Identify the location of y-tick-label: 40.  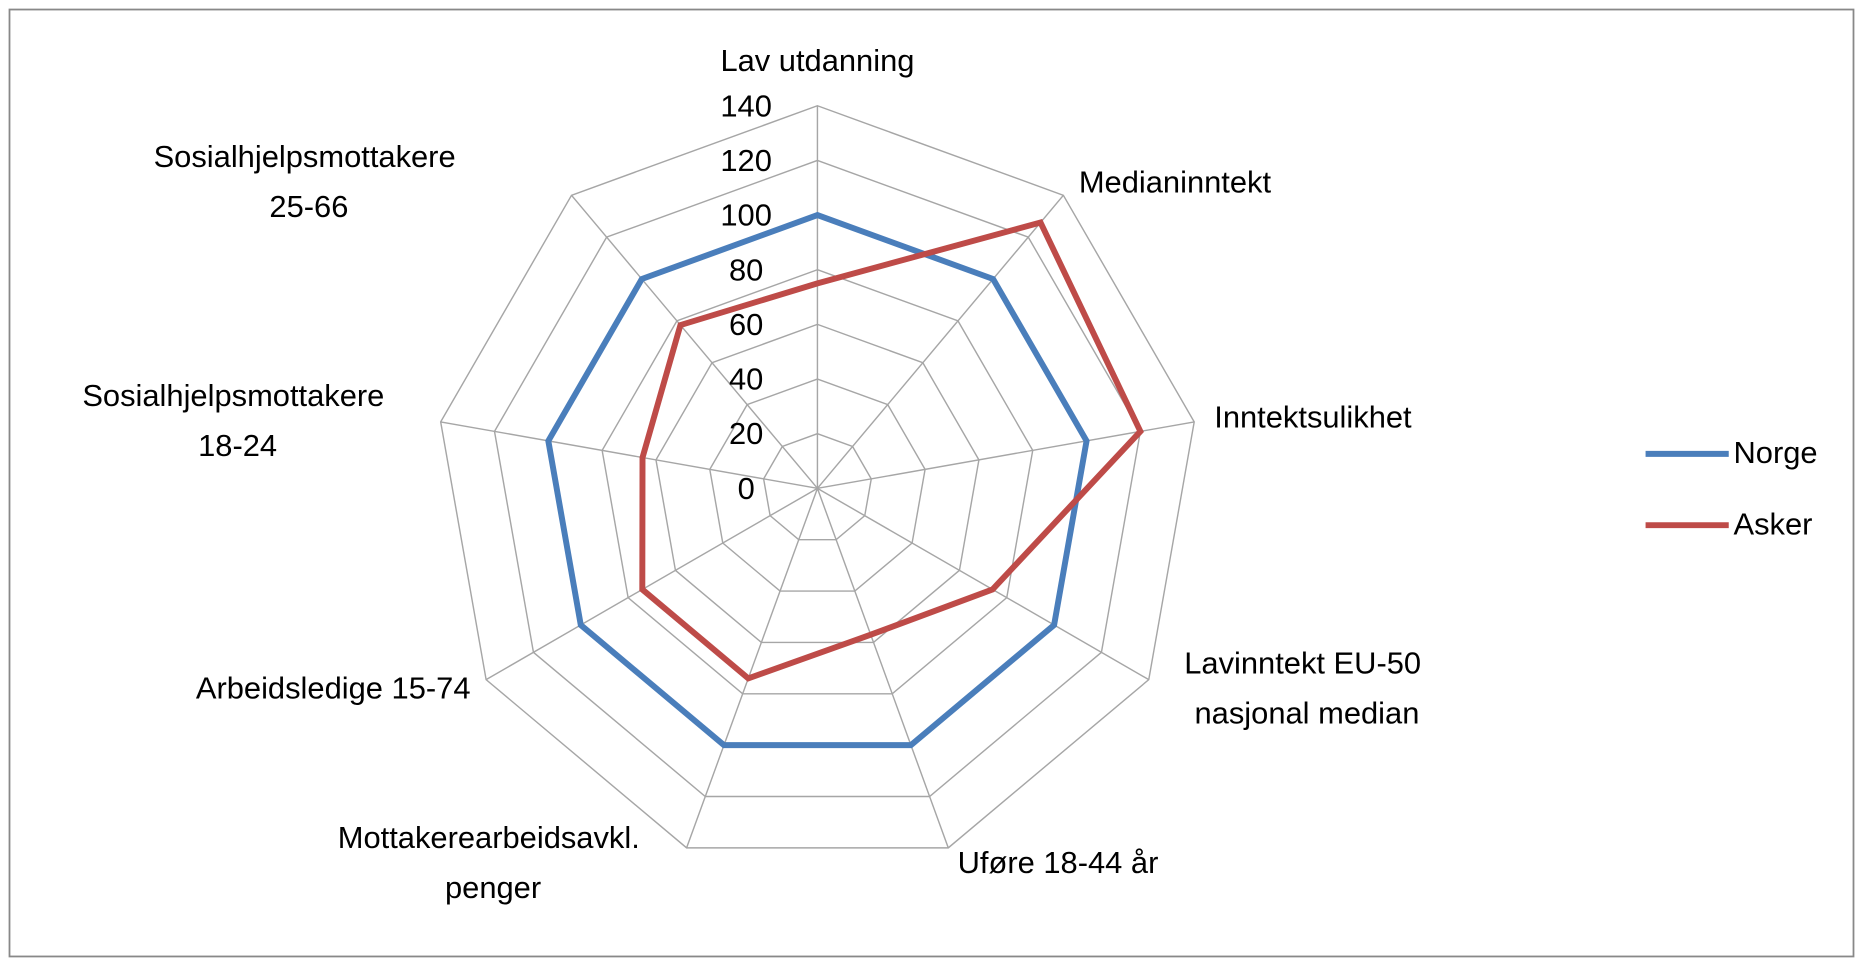
(746, 379).